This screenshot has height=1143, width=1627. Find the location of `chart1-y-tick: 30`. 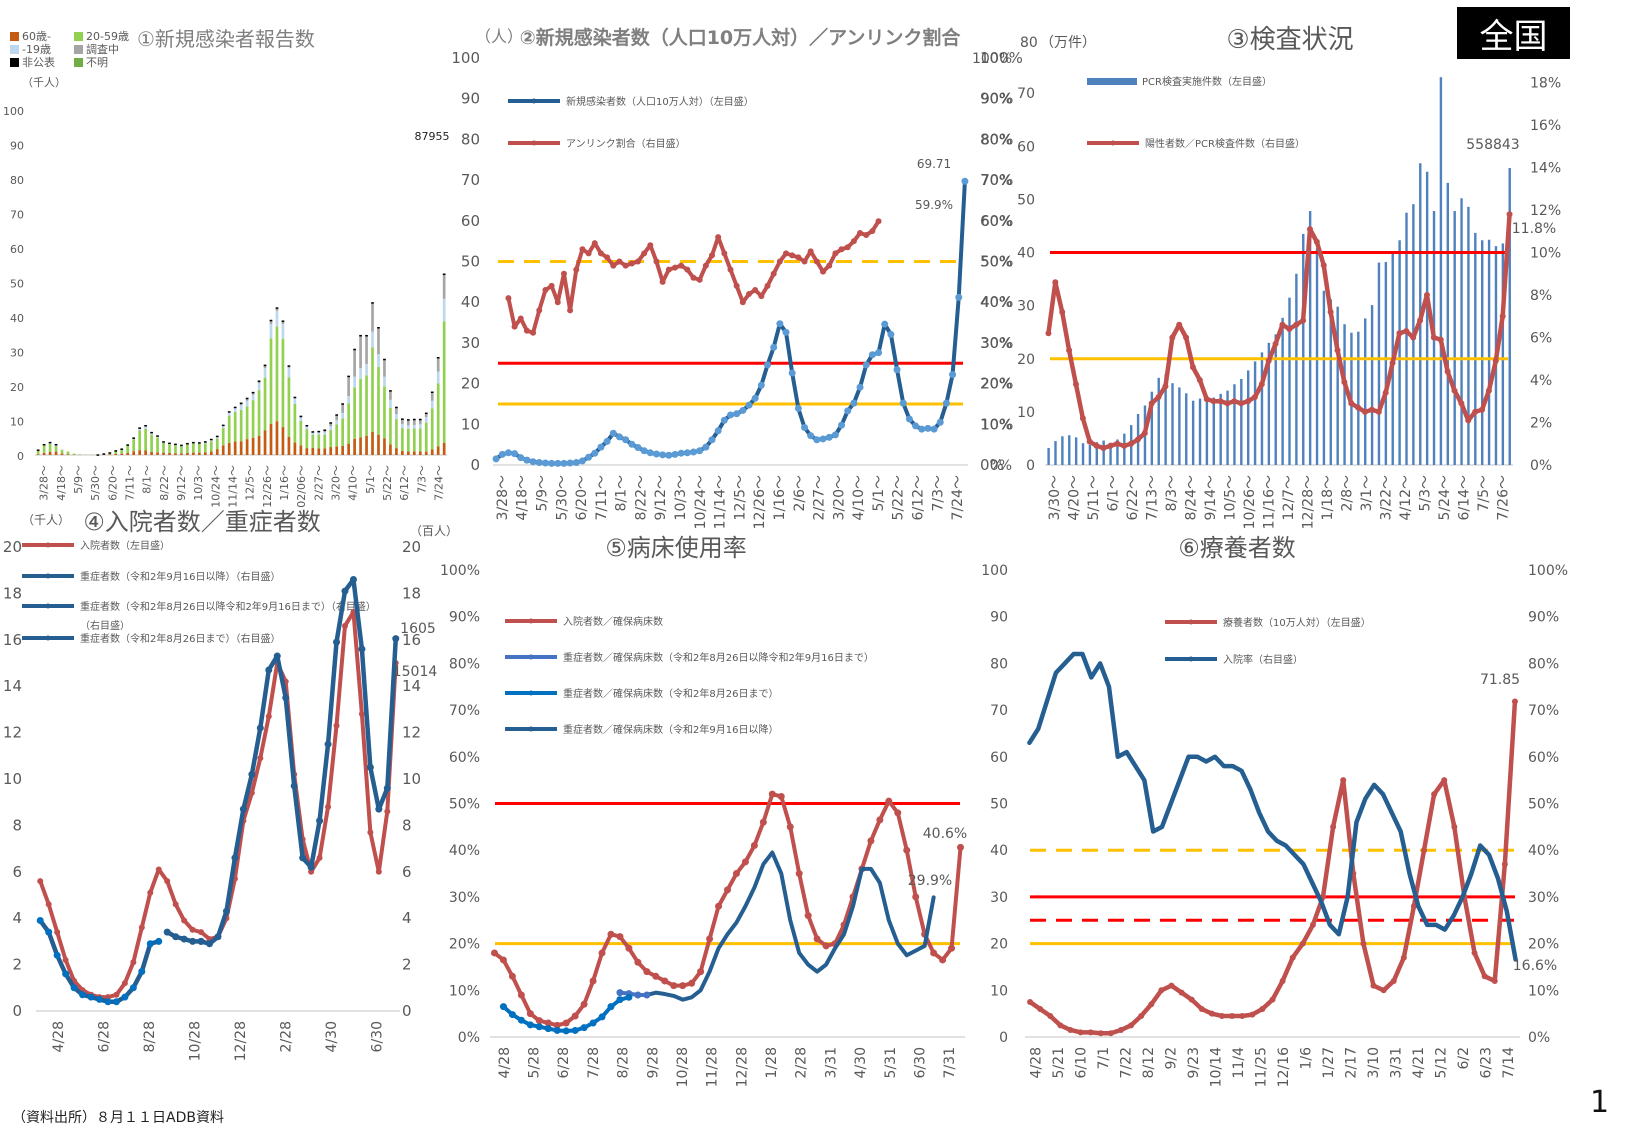

chart1-y-tick: 30 is located at coordinates (17, 353).